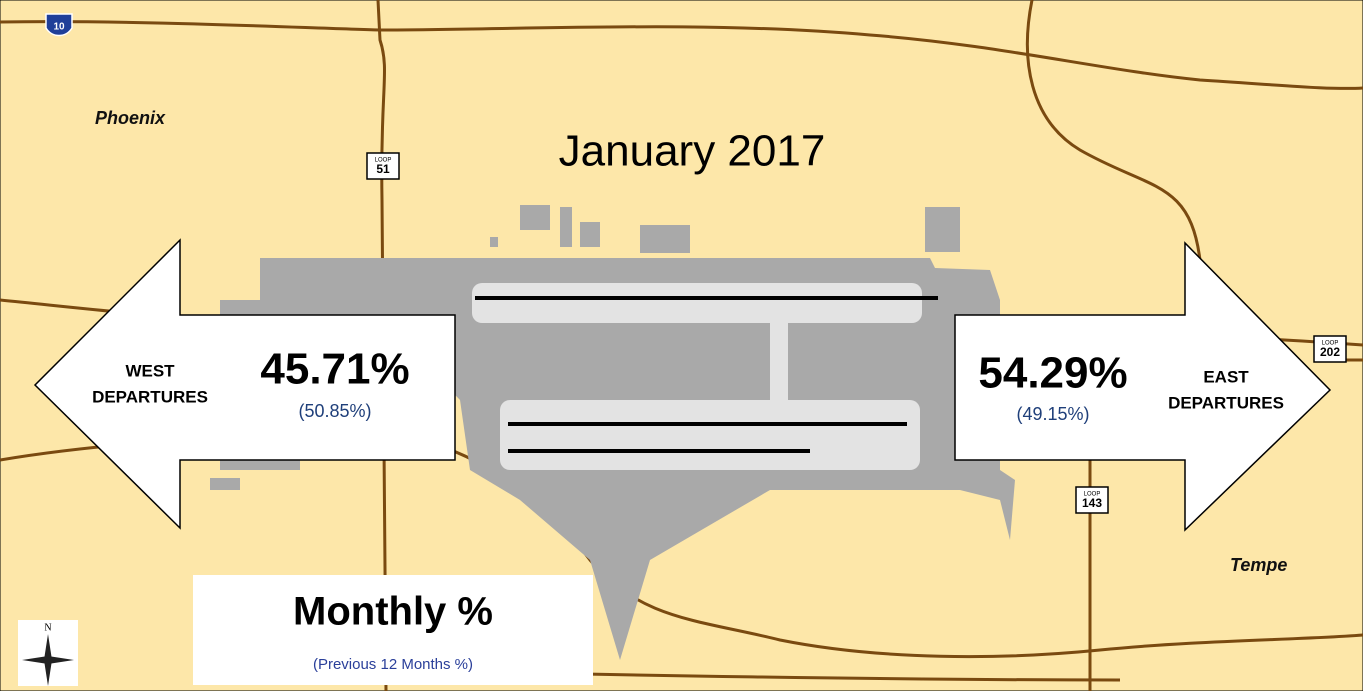  What do you see at coordinates (150, 370) in the screenshot?
I see `west-label: WEST` at bounding box center [150, 370].